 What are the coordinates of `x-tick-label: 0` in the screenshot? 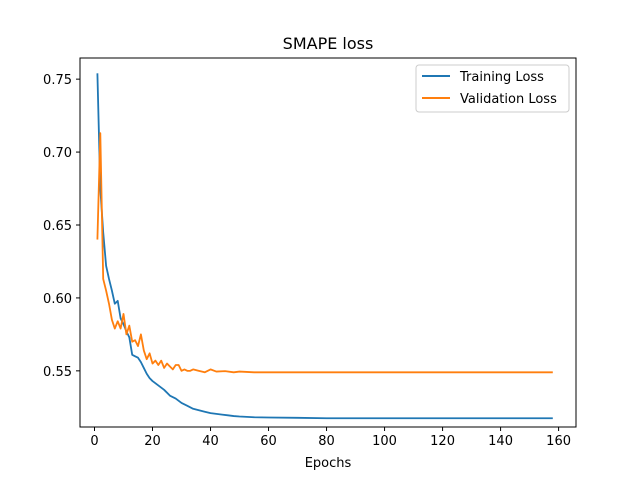 It's located at (94, 441).